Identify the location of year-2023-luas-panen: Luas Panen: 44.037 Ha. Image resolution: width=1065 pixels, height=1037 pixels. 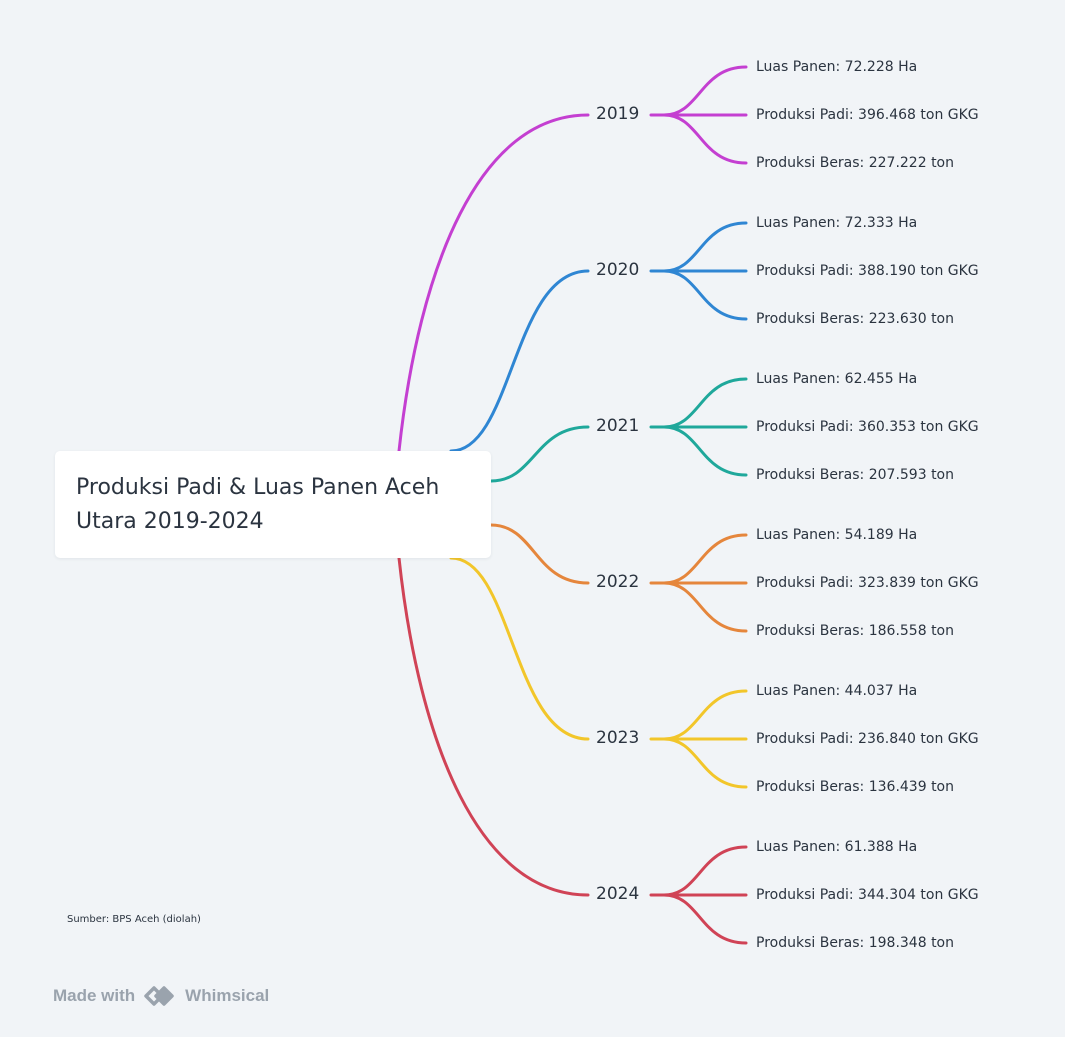
(837, 691).